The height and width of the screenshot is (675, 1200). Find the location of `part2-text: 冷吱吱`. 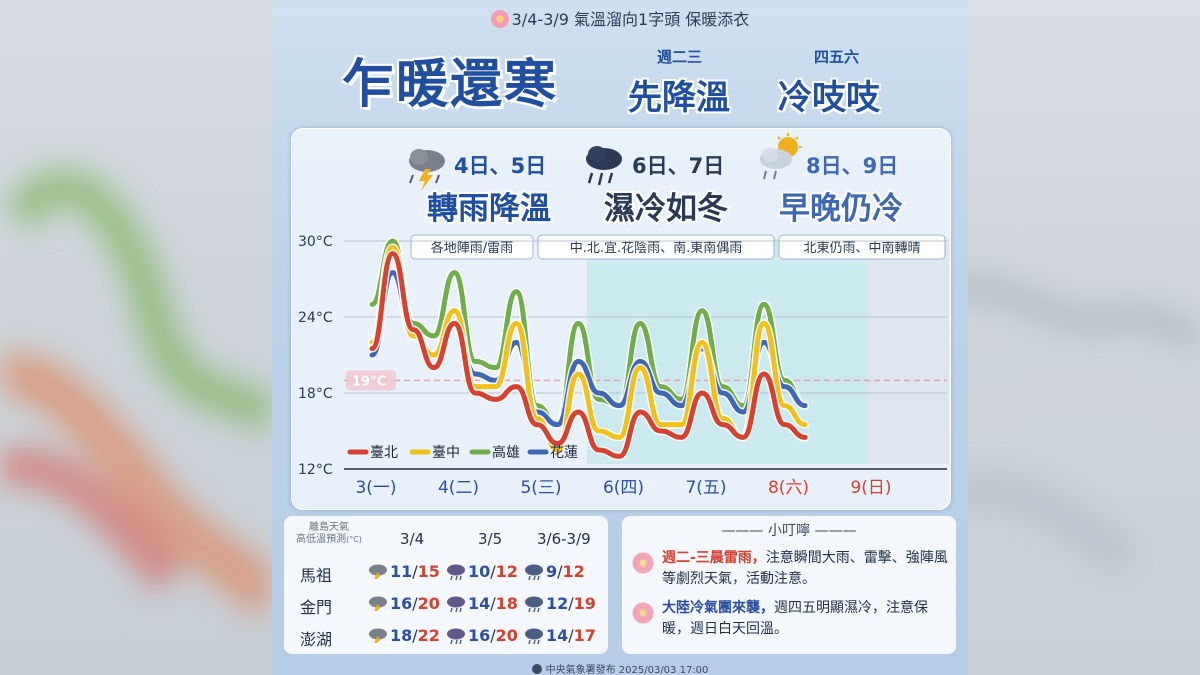

part2-text: 冷吱吱 is located at coordinates (829, 98).